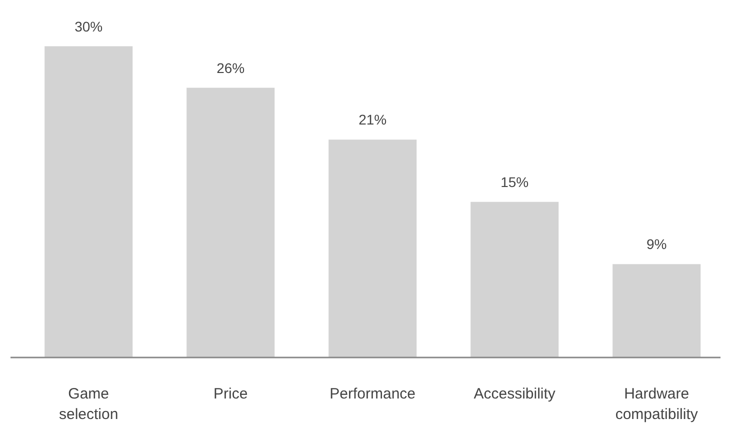 This screenshot has height=427, width=730. Describe the element at coordinates (656, 244) in the screenshot. I see `data-label: 9%` at that location.